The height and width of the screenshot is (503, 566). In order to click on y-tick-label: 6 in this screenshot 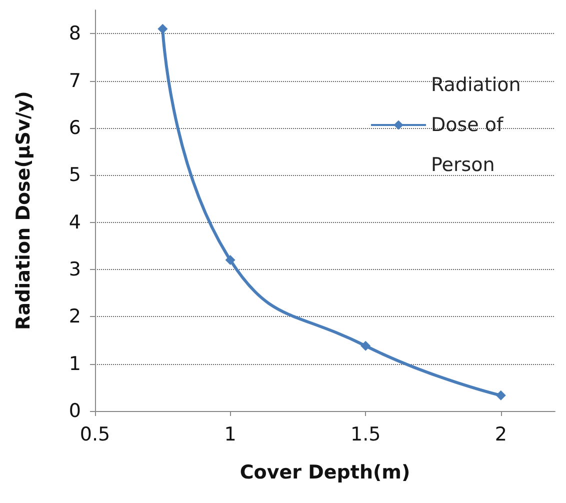, I will do `click(74, 127)`.